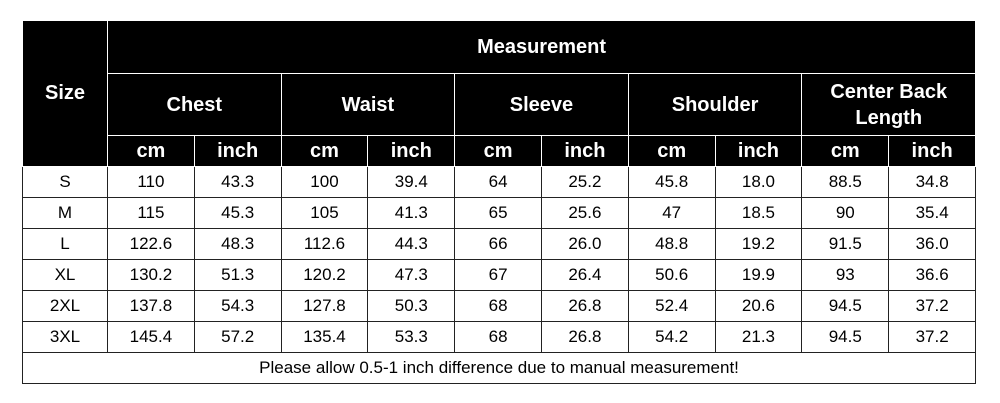 The height and width of the screenshot is (403, 1000). I want to click on value-cell: 145.4, so click(151, 337).